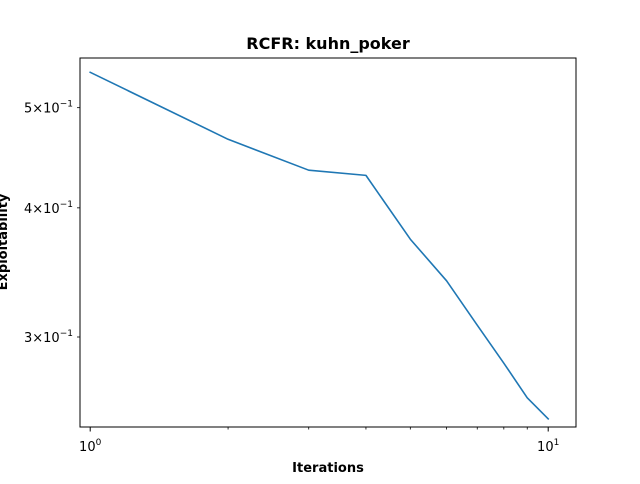  What do you see at coordinates (328, 43) in the screenshot?
I see `chart-title: RCFR: kuhn_poker` at bounding box center [328, 43].